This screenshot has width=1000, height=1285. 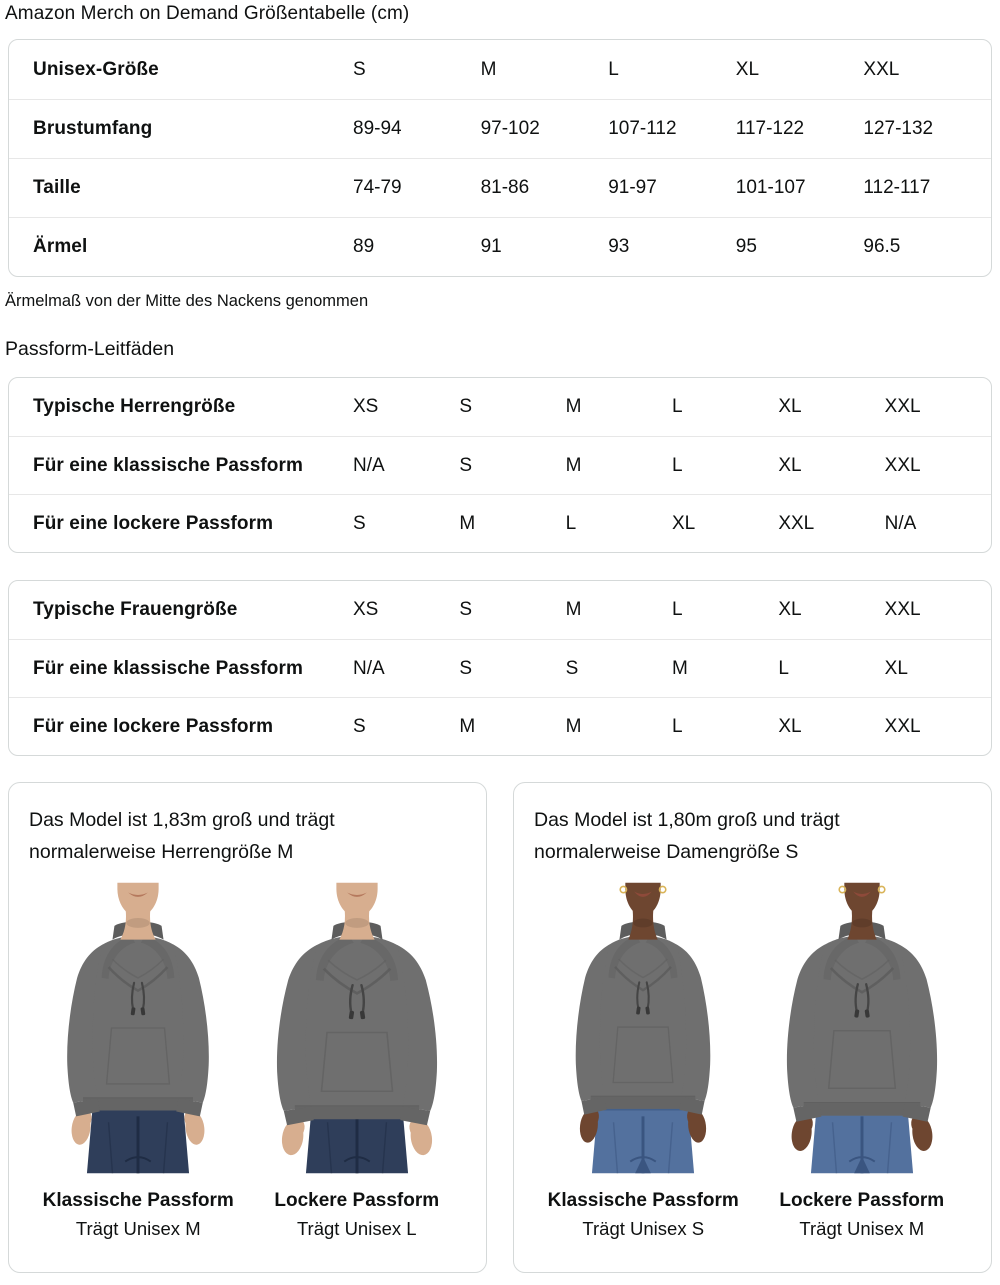 I want to click on table-cell: 95, so click(x=746, y=246).